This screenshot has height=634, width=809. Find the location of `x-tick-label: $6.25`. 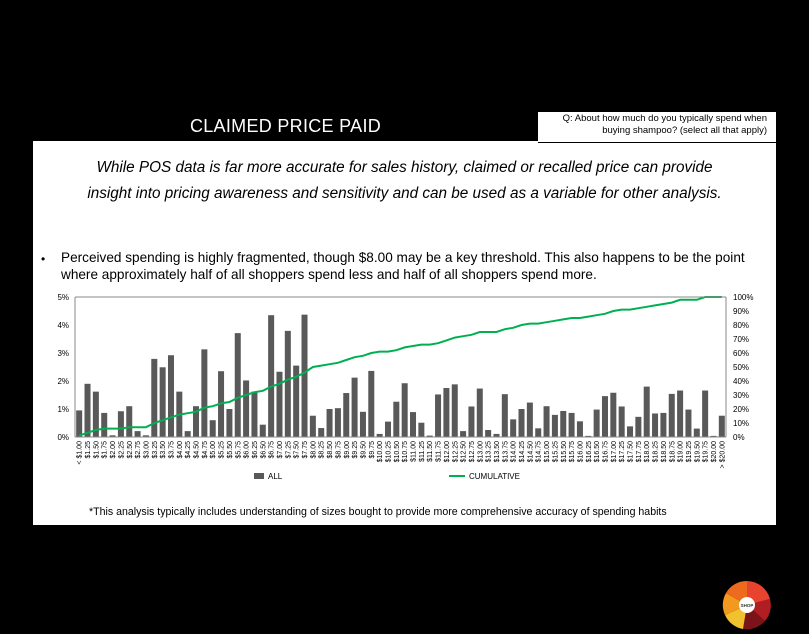

x-tick-label: $6.25 is located at coordinates (255, 450).